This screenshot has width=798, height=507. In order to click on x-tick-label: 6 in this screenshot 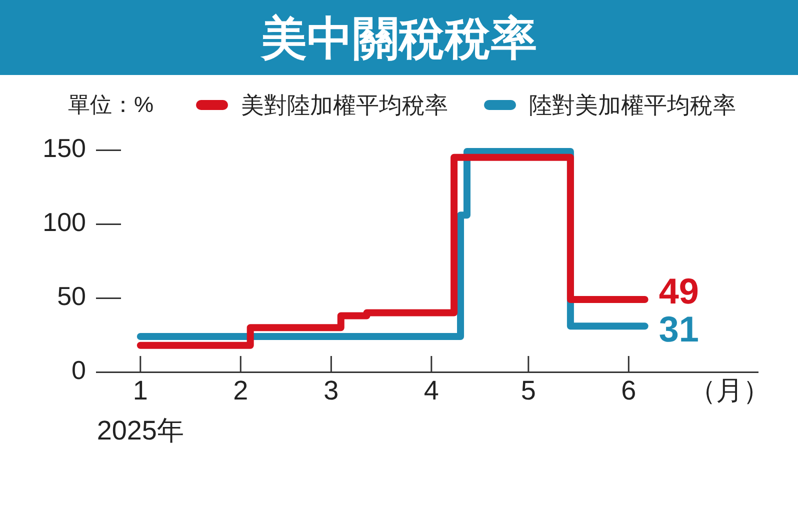, I will do `click(628, 390)`.